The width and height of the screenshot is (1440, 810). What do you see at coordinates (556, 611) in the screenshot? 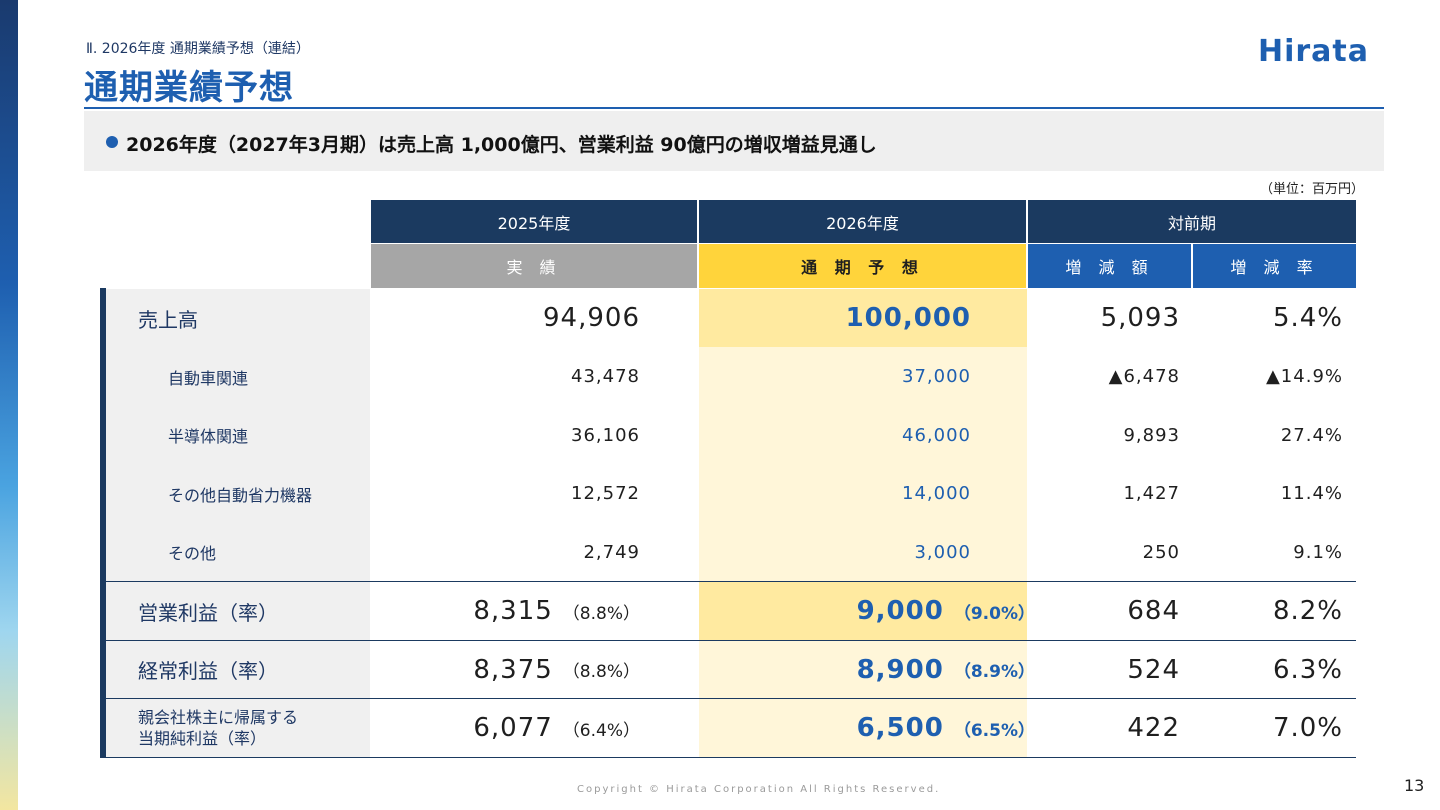
I see `actual-value: 8,315 （8.8%）` at bounding box center [556, 611].